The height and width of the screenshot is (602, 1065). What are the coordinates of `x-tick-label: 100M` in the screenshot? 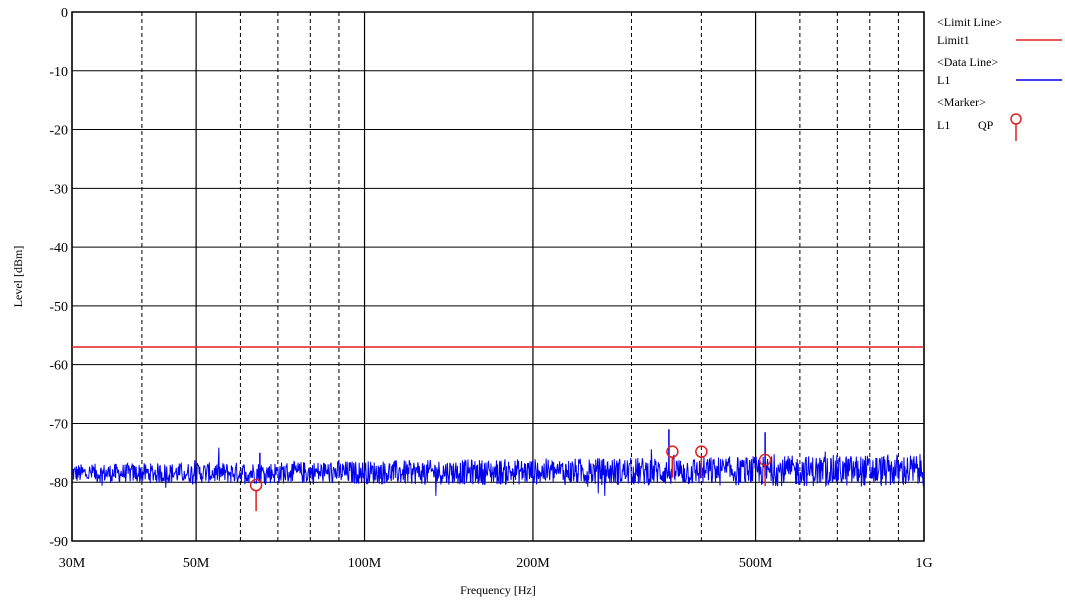 It's located at (365, 563).